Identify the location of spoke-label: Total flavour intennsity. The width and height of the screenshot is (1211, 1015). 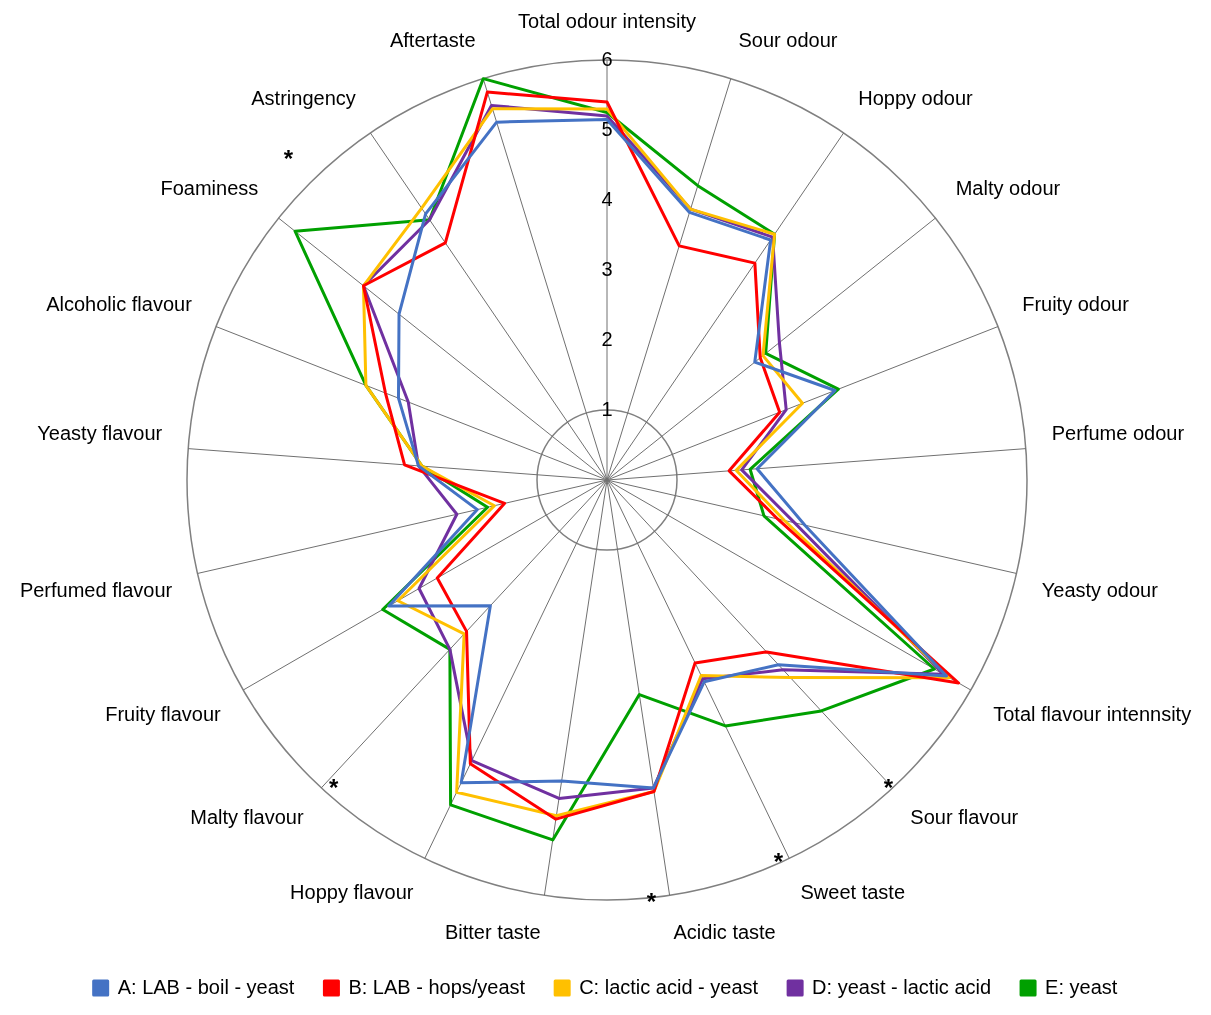
(1092, 713).